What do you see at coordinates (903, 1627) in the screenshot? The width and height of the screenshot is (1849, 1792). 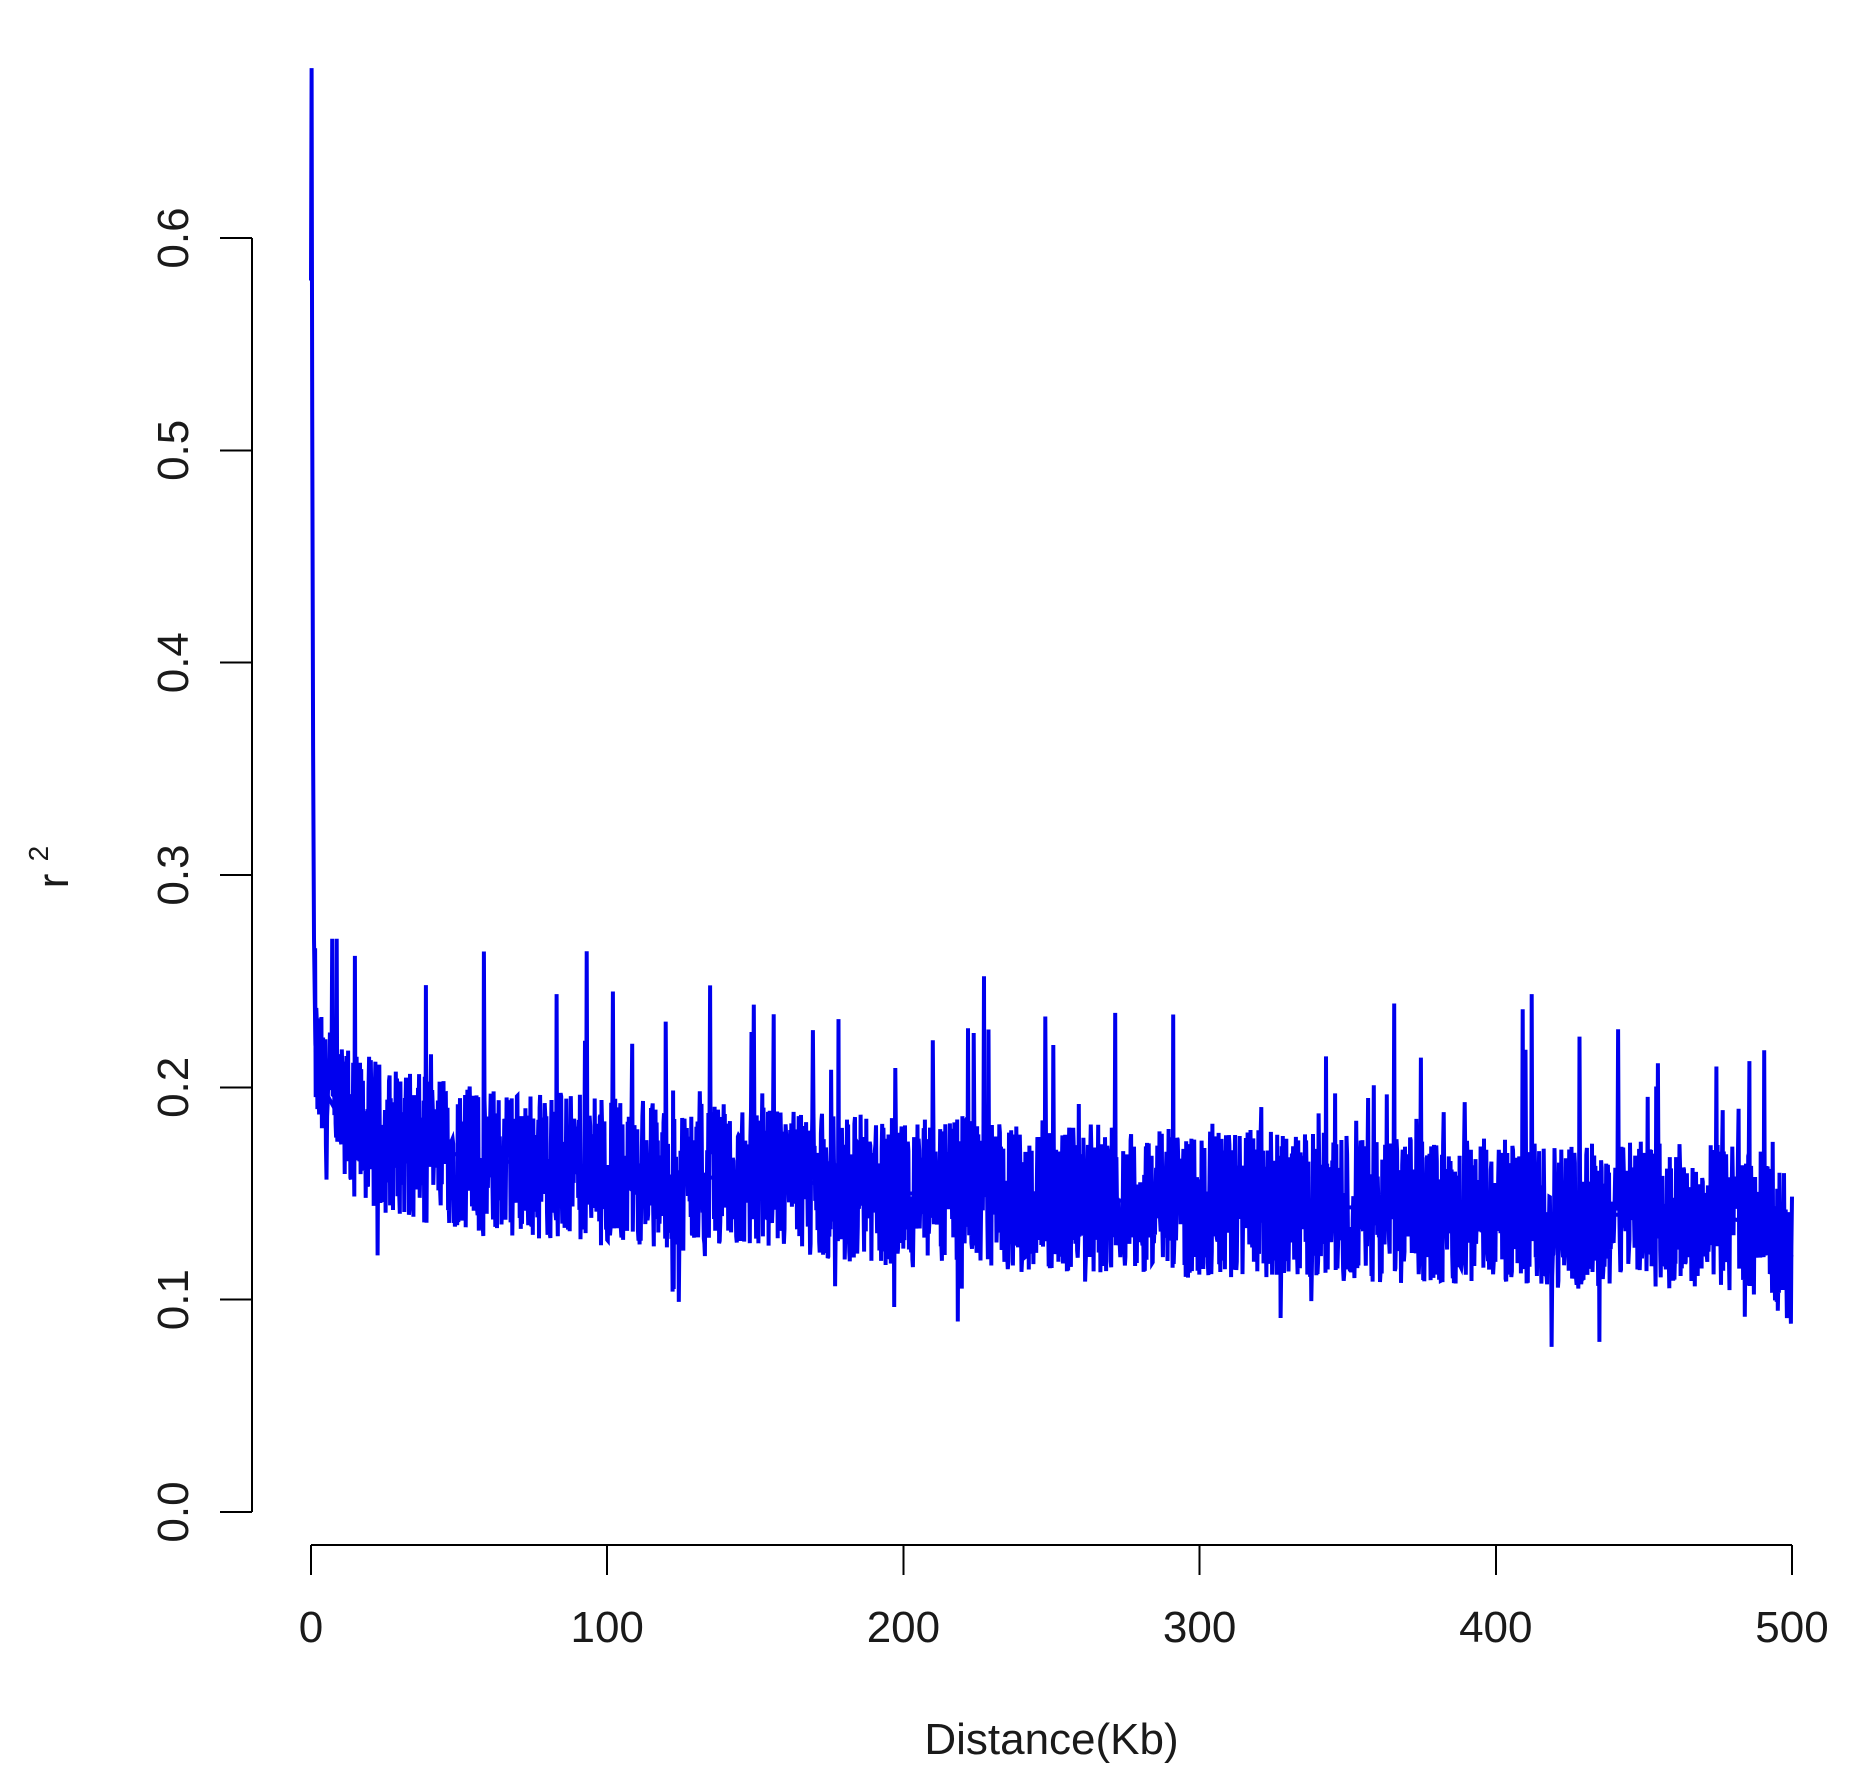 I see `x-tick-label: 200` at bounding box center [903, 1627].